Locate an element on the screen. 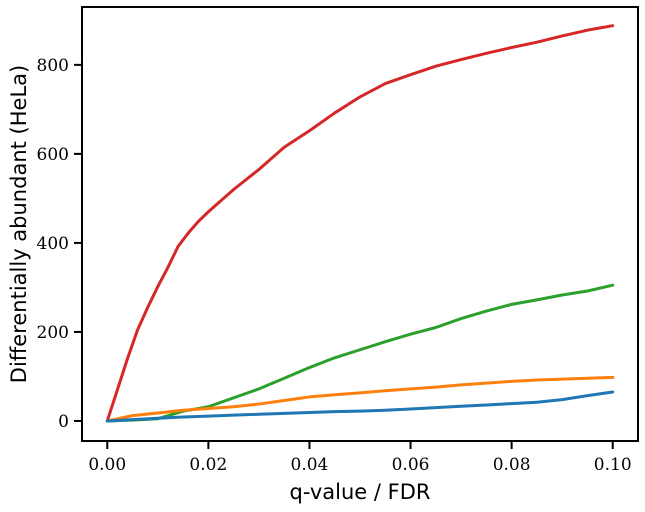  x-tick-label: 0.00 is located at coordinates (107, 465).